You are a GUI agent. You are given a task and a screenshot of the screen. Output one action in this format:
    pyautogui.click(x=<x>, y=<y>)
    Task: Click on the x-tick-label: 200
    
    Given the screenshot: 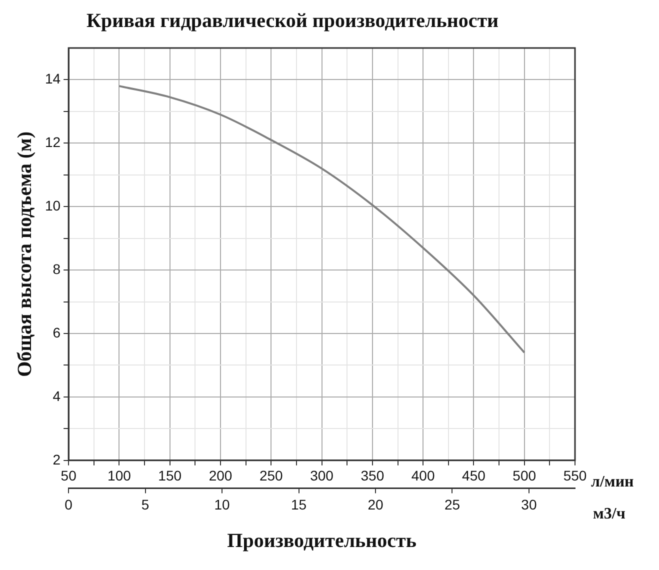 What is the action you would take?
    pyautogui.click(x=220, y=476)
    